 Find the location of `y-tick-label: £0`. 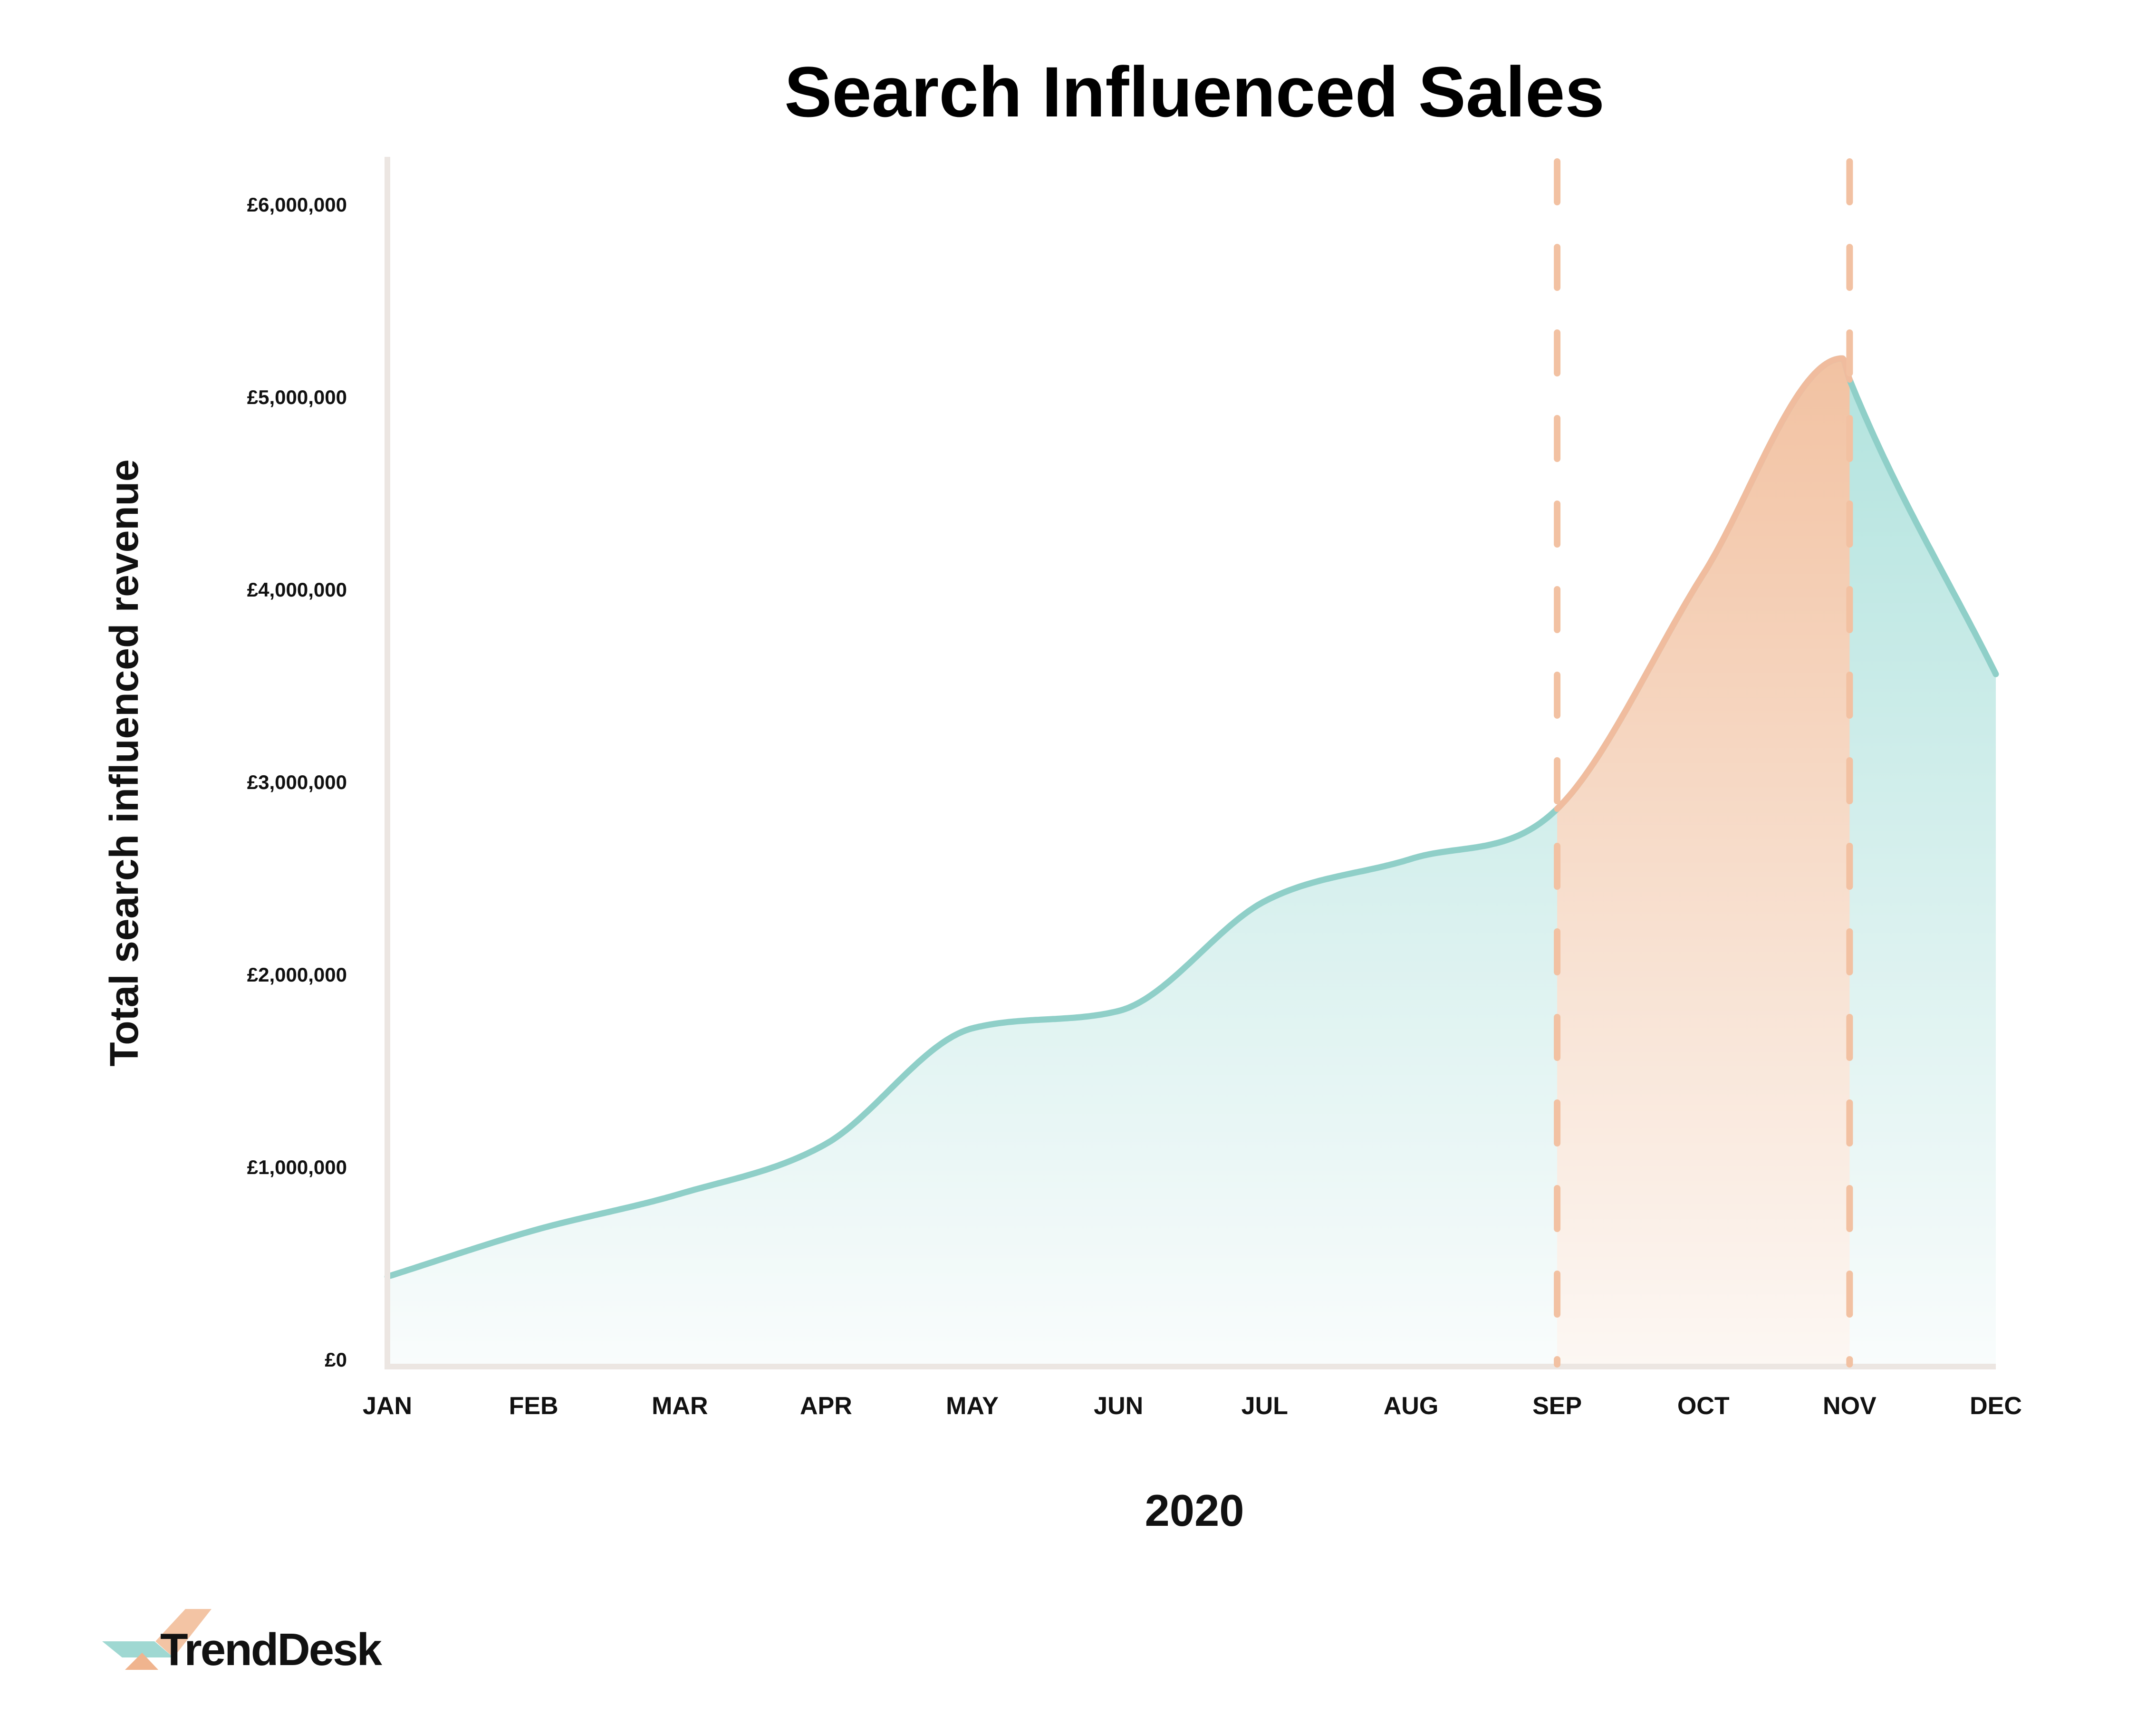

y-tick-label: £0 is located at coordinates (336, 1360).